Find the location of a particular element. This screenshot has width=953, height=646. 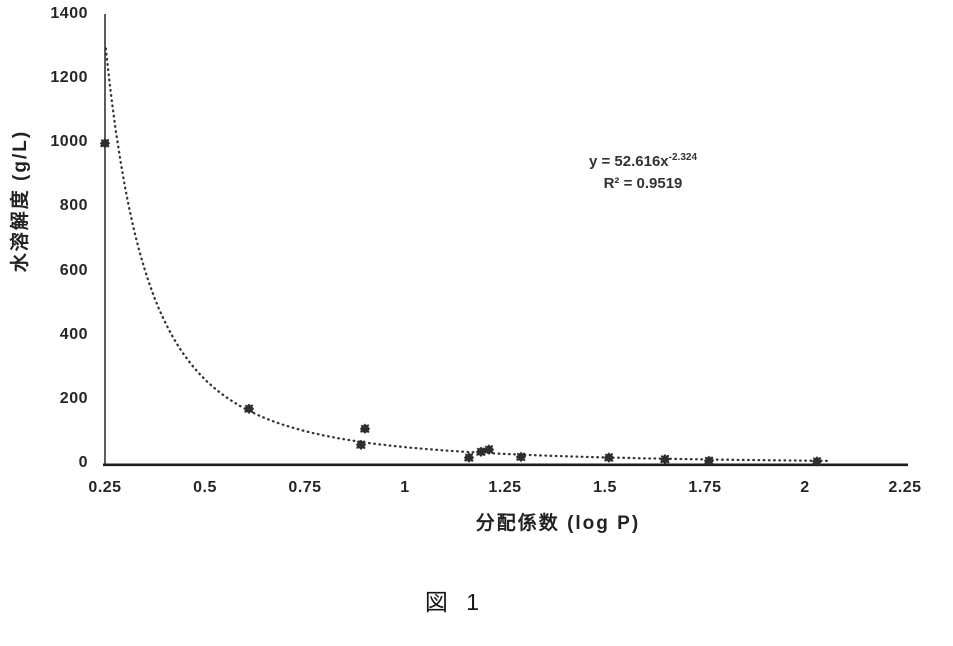

figure-caption: 図 1 is located at coordinates (455, 602).